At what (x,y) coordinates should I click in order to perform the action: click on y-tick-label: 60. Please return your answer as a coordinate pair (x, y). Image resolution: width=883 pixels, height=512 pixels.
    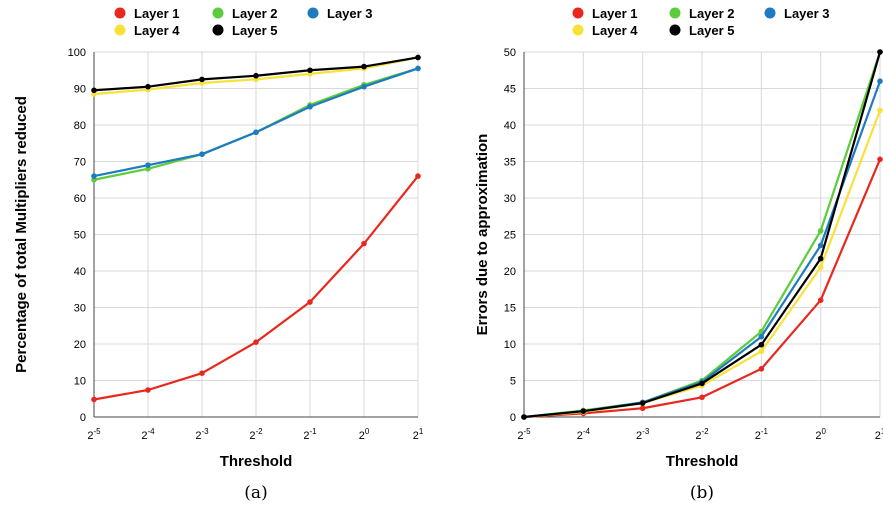
    Looking at the image, I should click on (80, 199).